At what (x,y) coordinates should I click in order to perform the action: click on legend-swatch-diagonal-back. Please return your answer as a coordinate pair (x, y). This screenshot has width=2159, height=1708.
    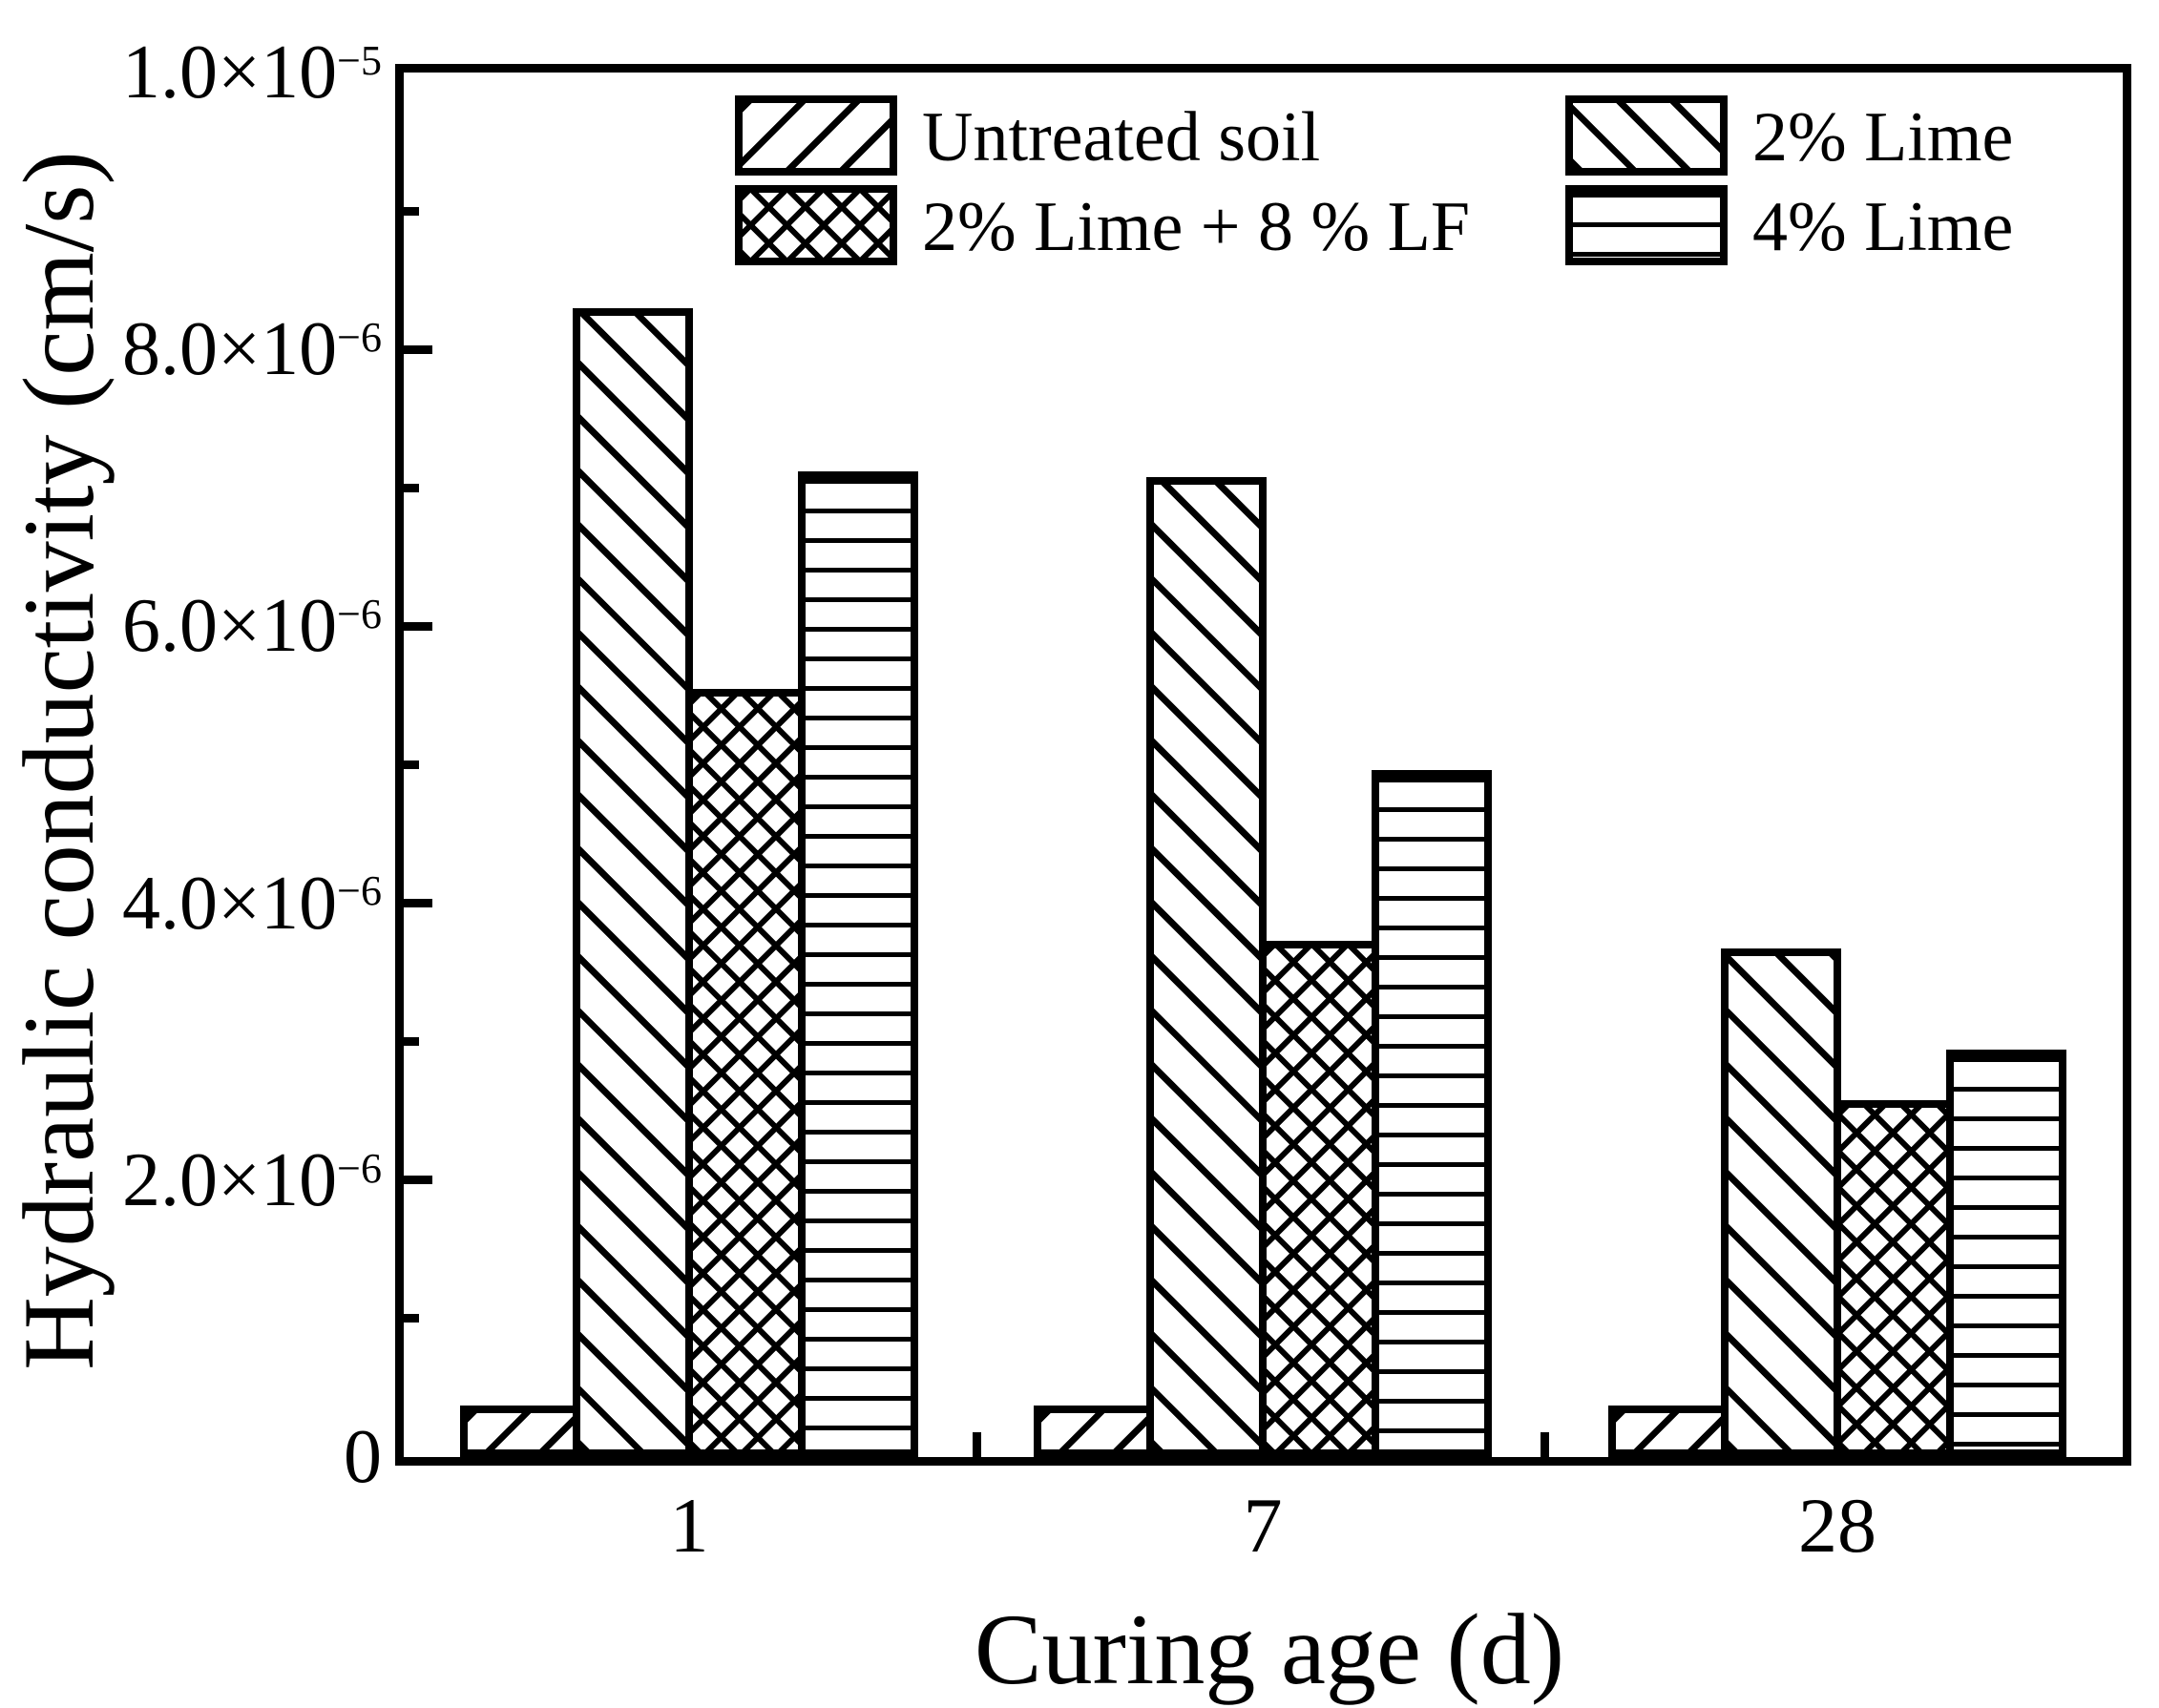
    Looking at the image, I should click on (1646, 135).